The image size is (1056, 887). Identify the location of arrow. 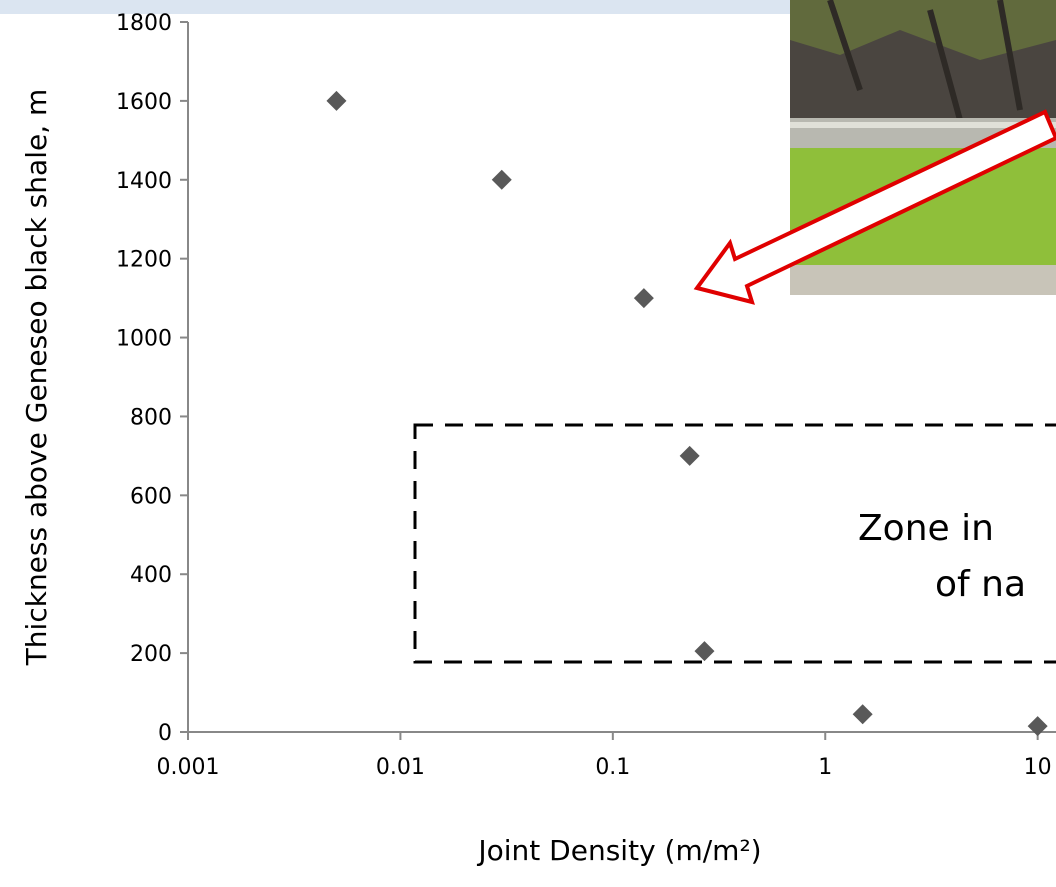
(874, 207).